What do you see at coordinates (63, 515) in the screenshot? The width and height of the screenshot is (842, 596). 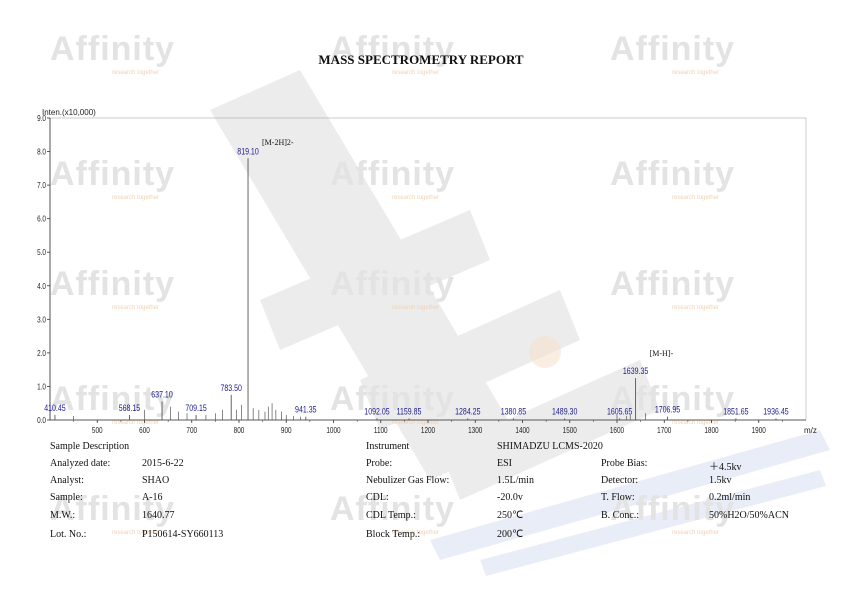 I see `sample-field-label: M.W.:` at bounding box center [63, 515].